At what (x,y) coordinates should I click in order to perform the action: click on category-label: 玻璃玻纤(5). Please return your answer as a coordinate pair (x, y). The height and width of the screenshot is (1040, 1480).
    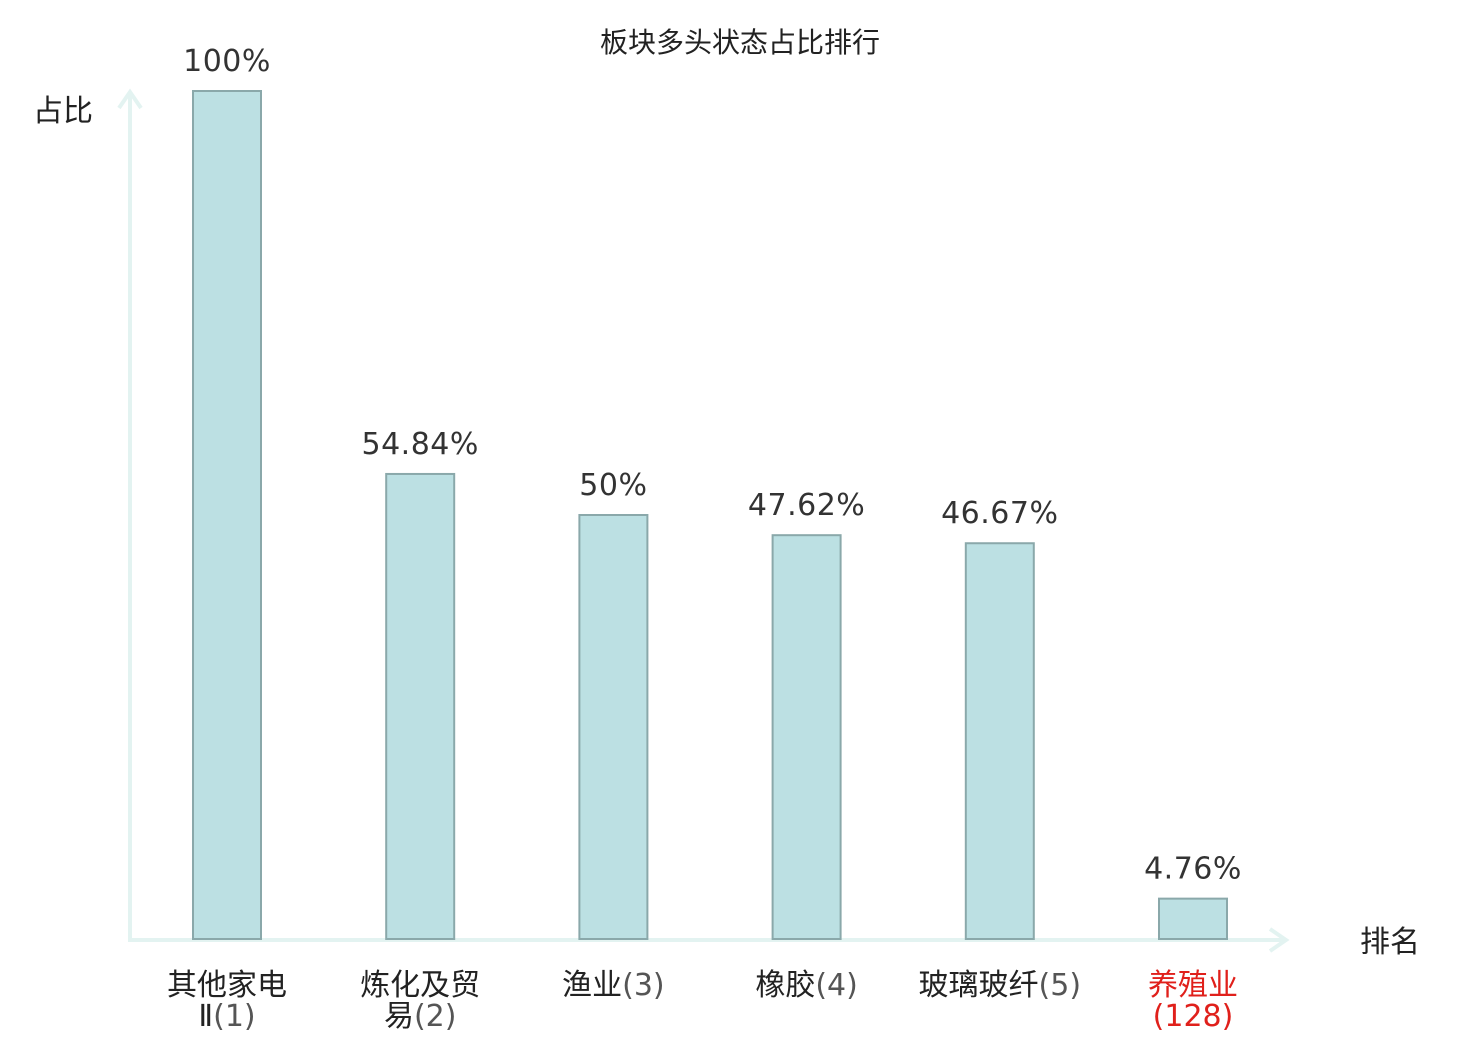
    Looking at the image, I should click on (1000, 985).